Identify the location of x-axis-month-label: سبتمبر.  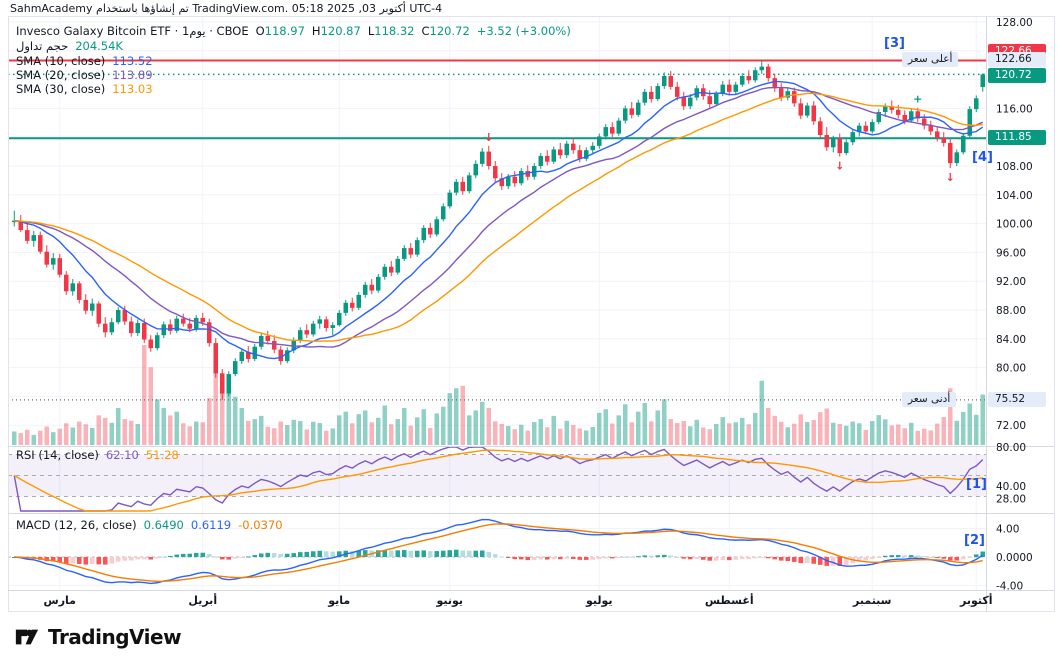
(872, 600).